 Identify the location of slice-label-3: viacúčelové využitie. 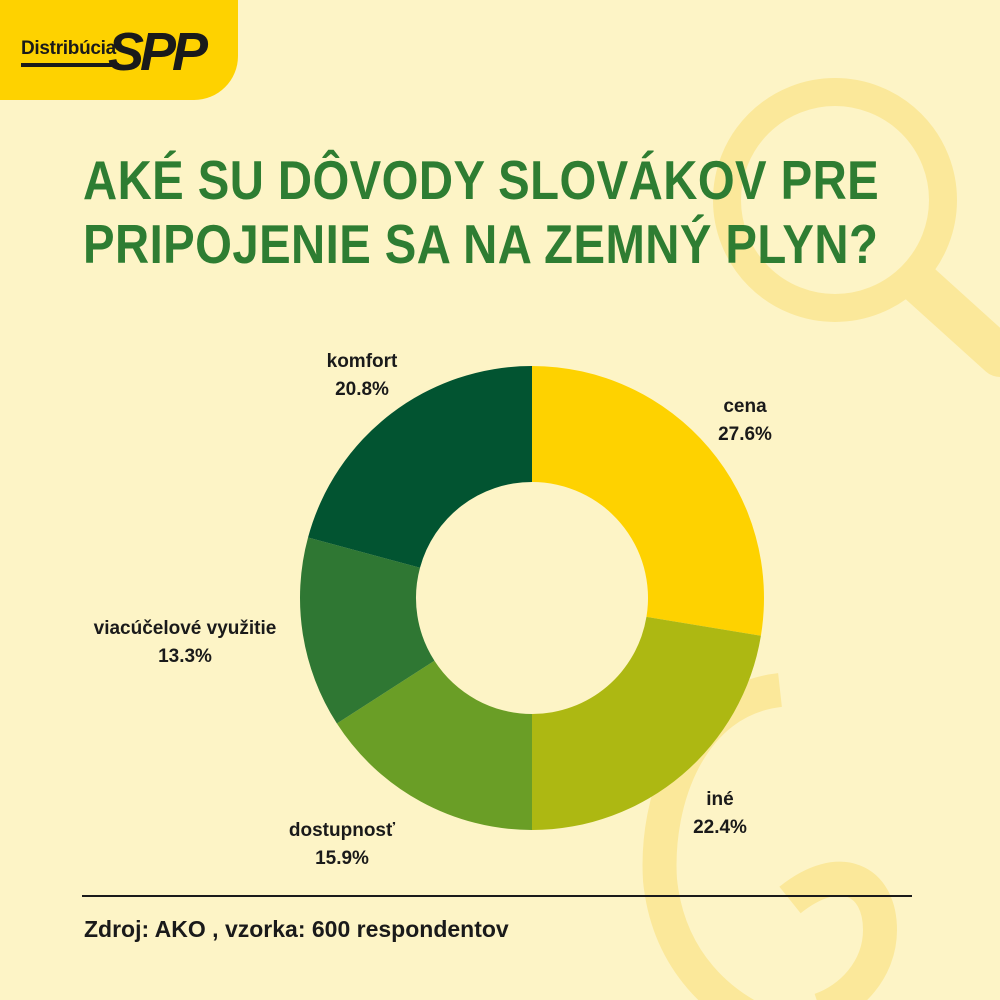
(185, 628).